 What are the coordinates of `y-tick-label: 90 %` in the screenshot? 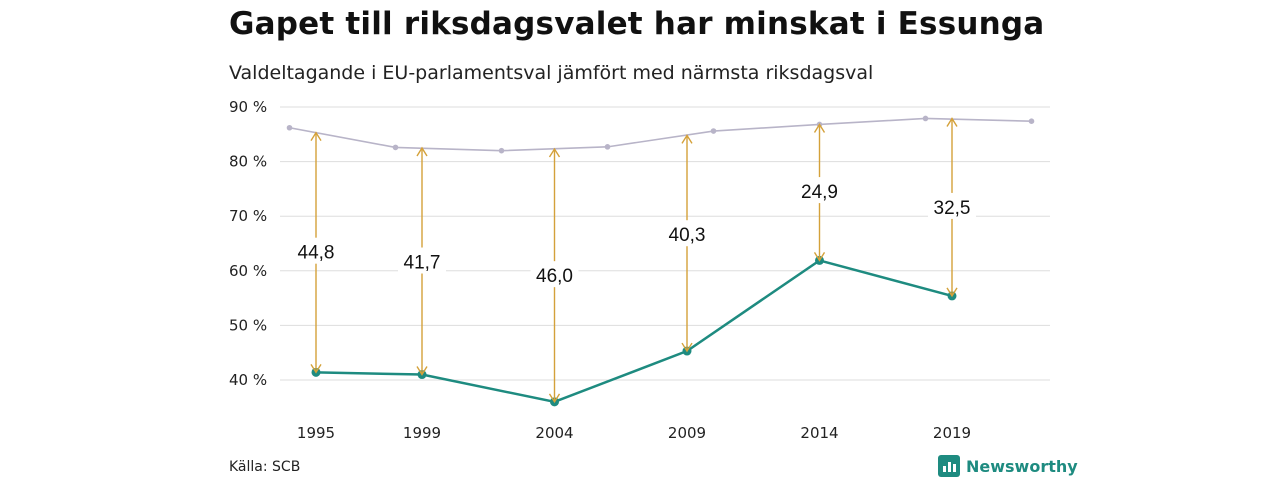 It's located at (248, 107).